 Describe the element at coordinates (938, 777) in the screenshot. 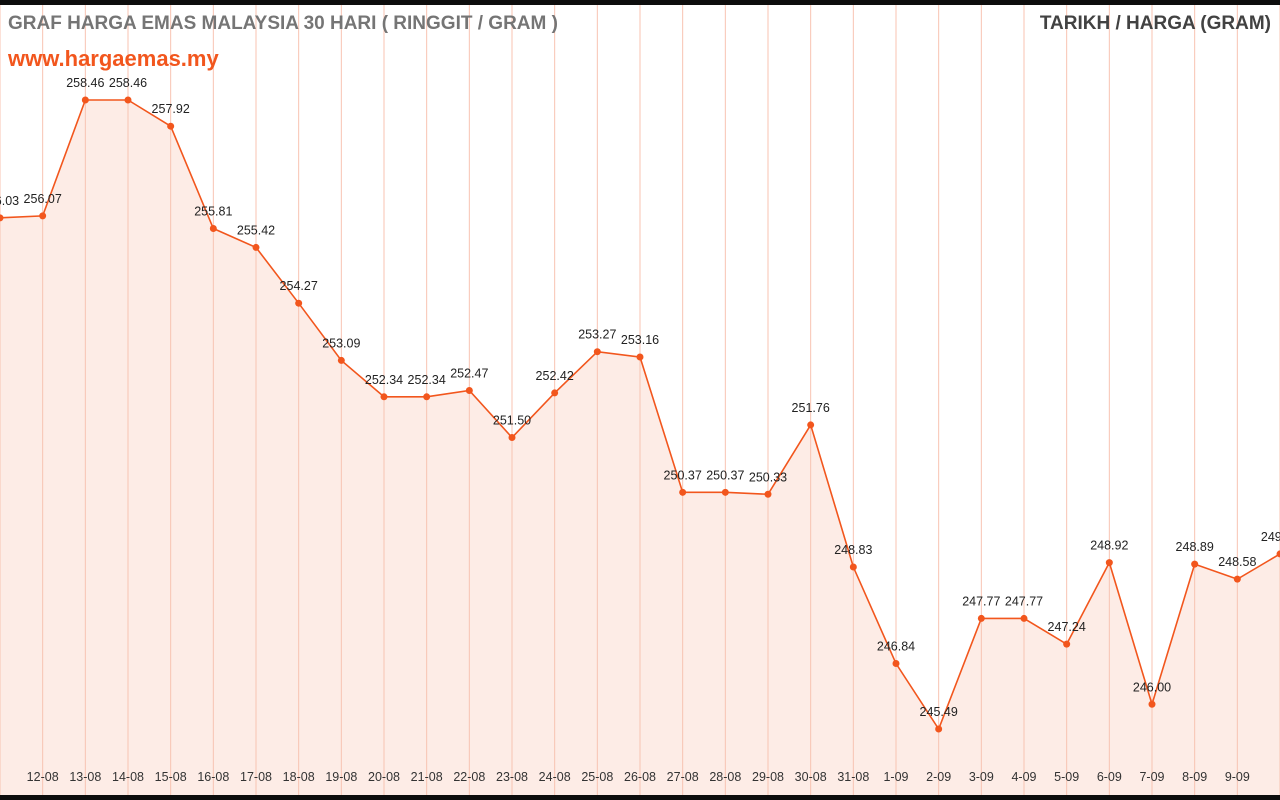

I see `x-tick-label: 2-09` at that location.